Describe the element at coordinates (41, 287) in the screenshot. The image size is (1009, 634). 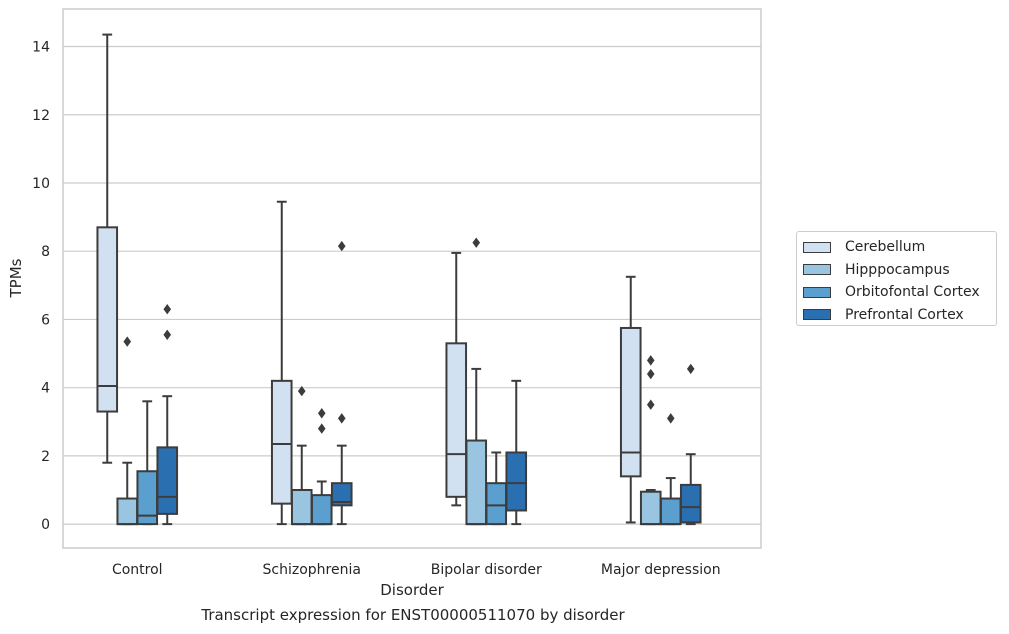
I see `y-tick-labels: 0 2 4 6 8 10 12 14` at that location.